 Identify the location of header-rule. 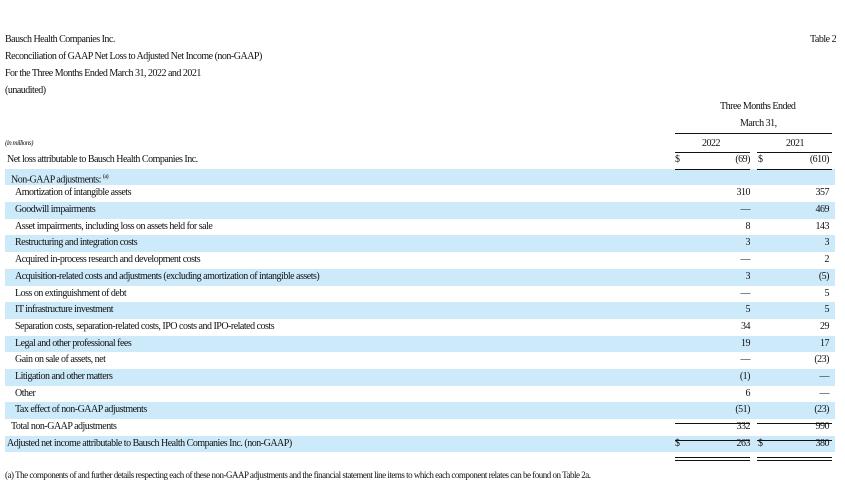
(753, 133).